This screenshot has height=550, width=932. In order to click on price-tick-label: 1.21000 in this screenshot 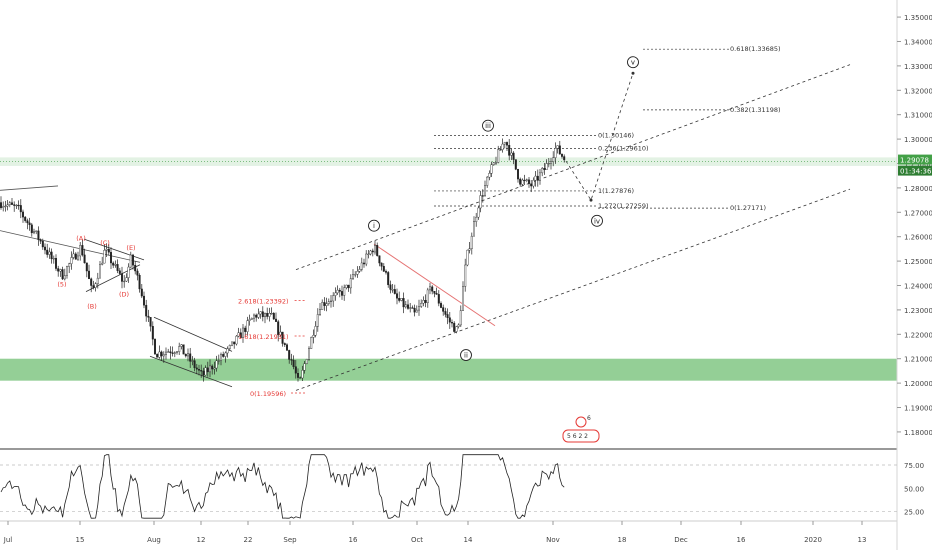, I will do `click(918, 360)`.